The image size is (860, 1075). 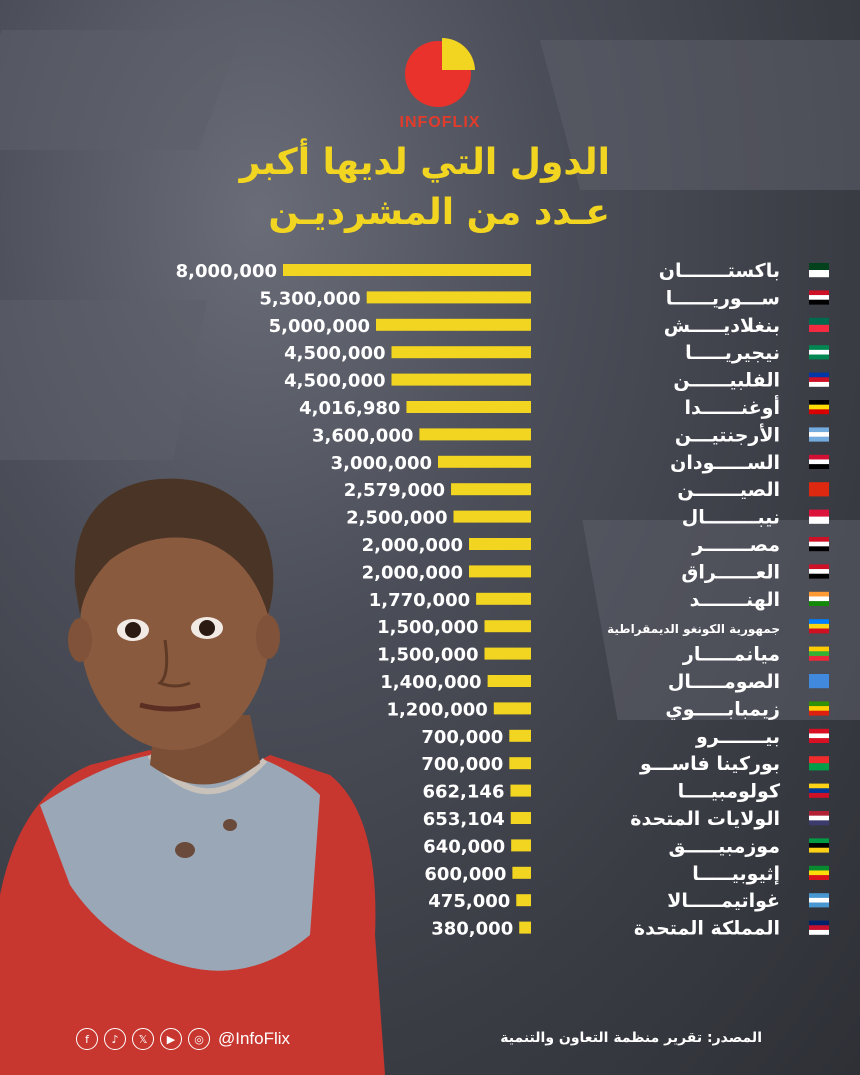 What do you see at coordinates (171, 1039) in the screenshot?
I see `youtube-icon: ▶` at bounding box center [171, 1039].